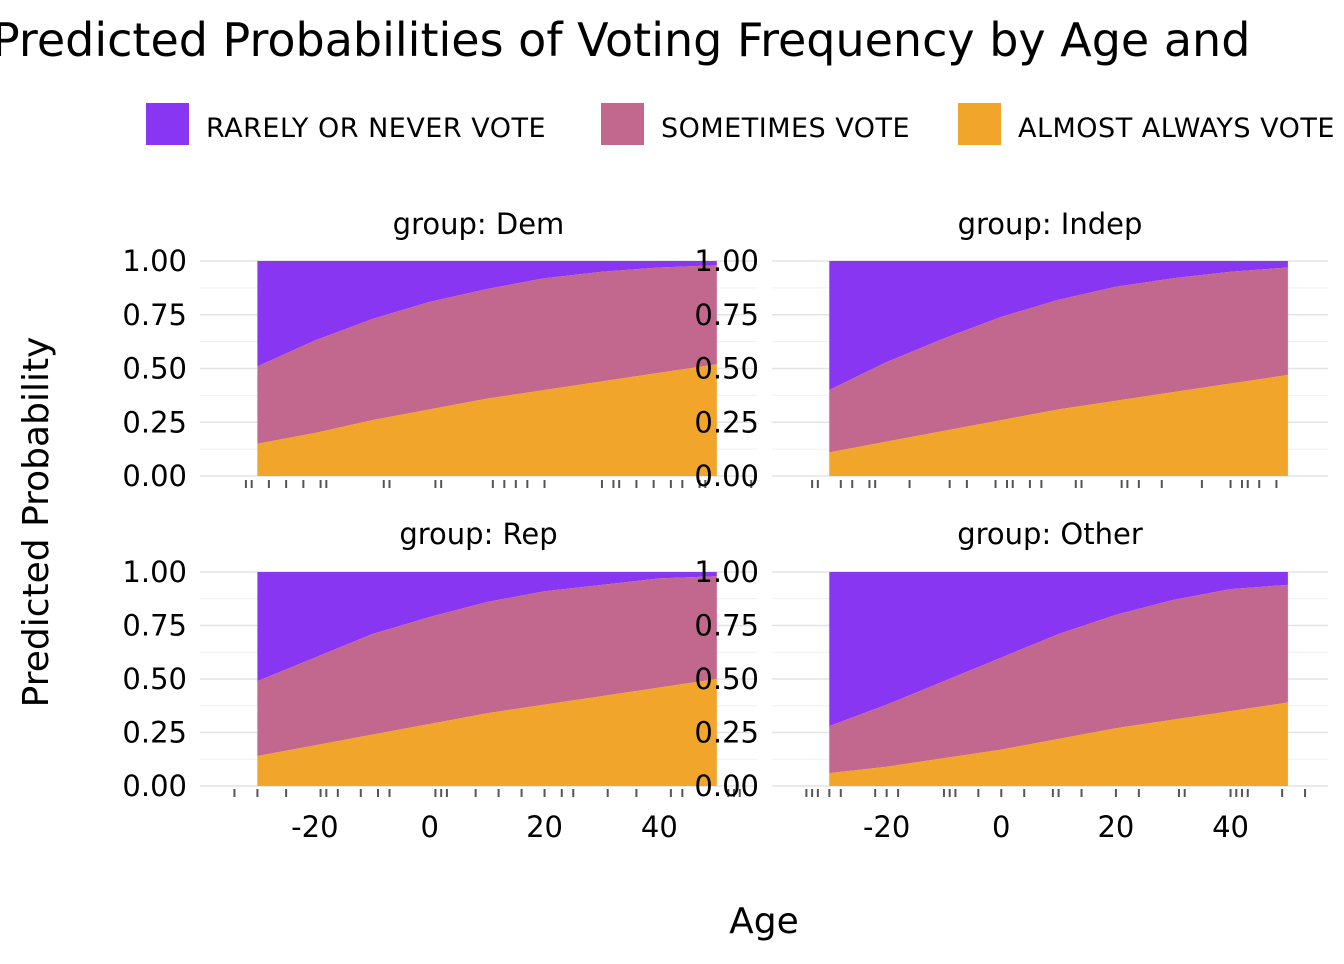  What do you see at coordinates (1050, 534) in the screenshot?
I see `panel-3-strip-label: group: Other` at bounding box center [1050, 534].